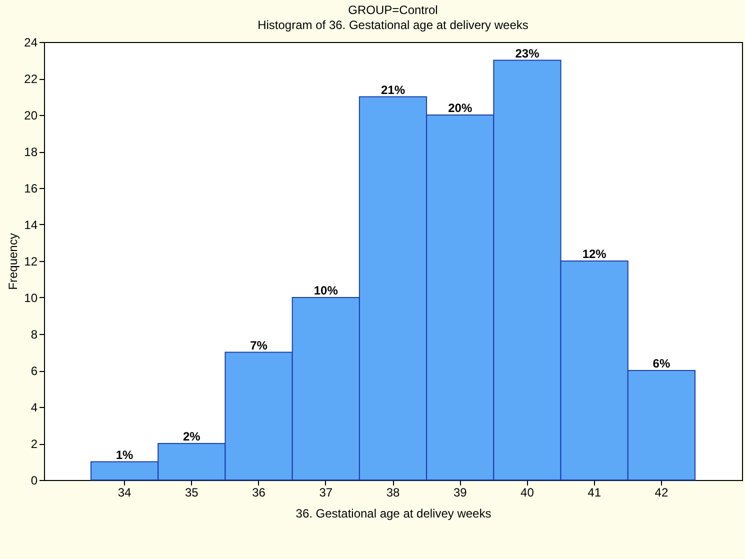  What do you see at coordinates (326, 493) in the screenshot?
I see `x-tick-label: 37` at bounding box center [326, 493].